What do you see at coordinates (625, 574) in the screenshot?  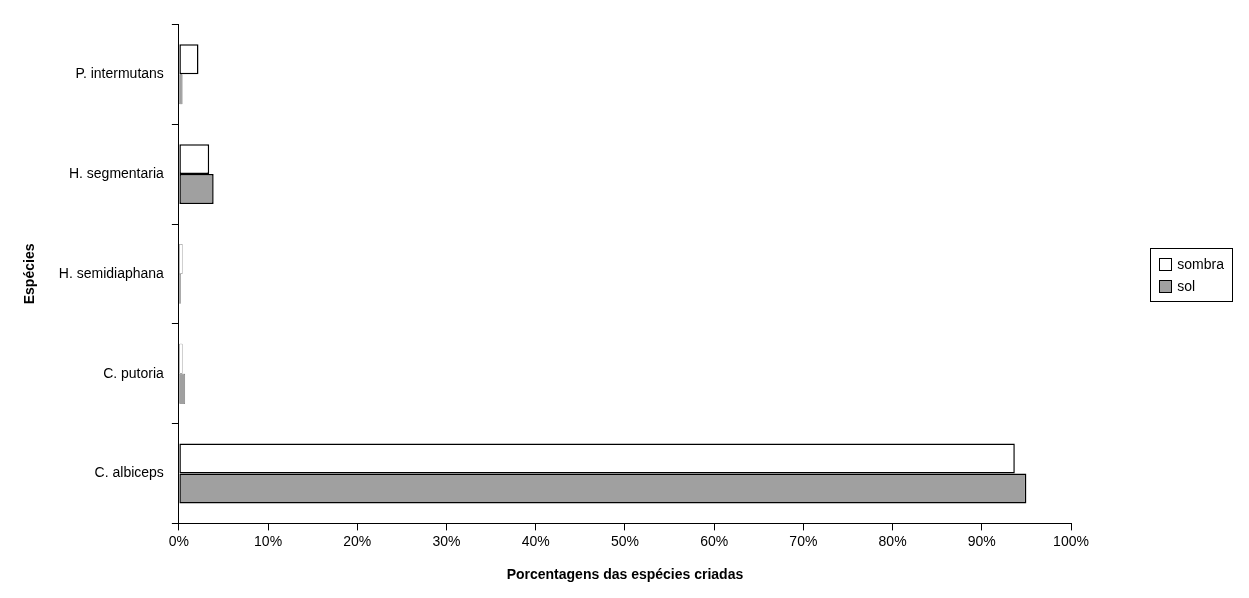 I see `x-axis-title: Porcentagens das espécies criadas` at bounding box center [625, 574].